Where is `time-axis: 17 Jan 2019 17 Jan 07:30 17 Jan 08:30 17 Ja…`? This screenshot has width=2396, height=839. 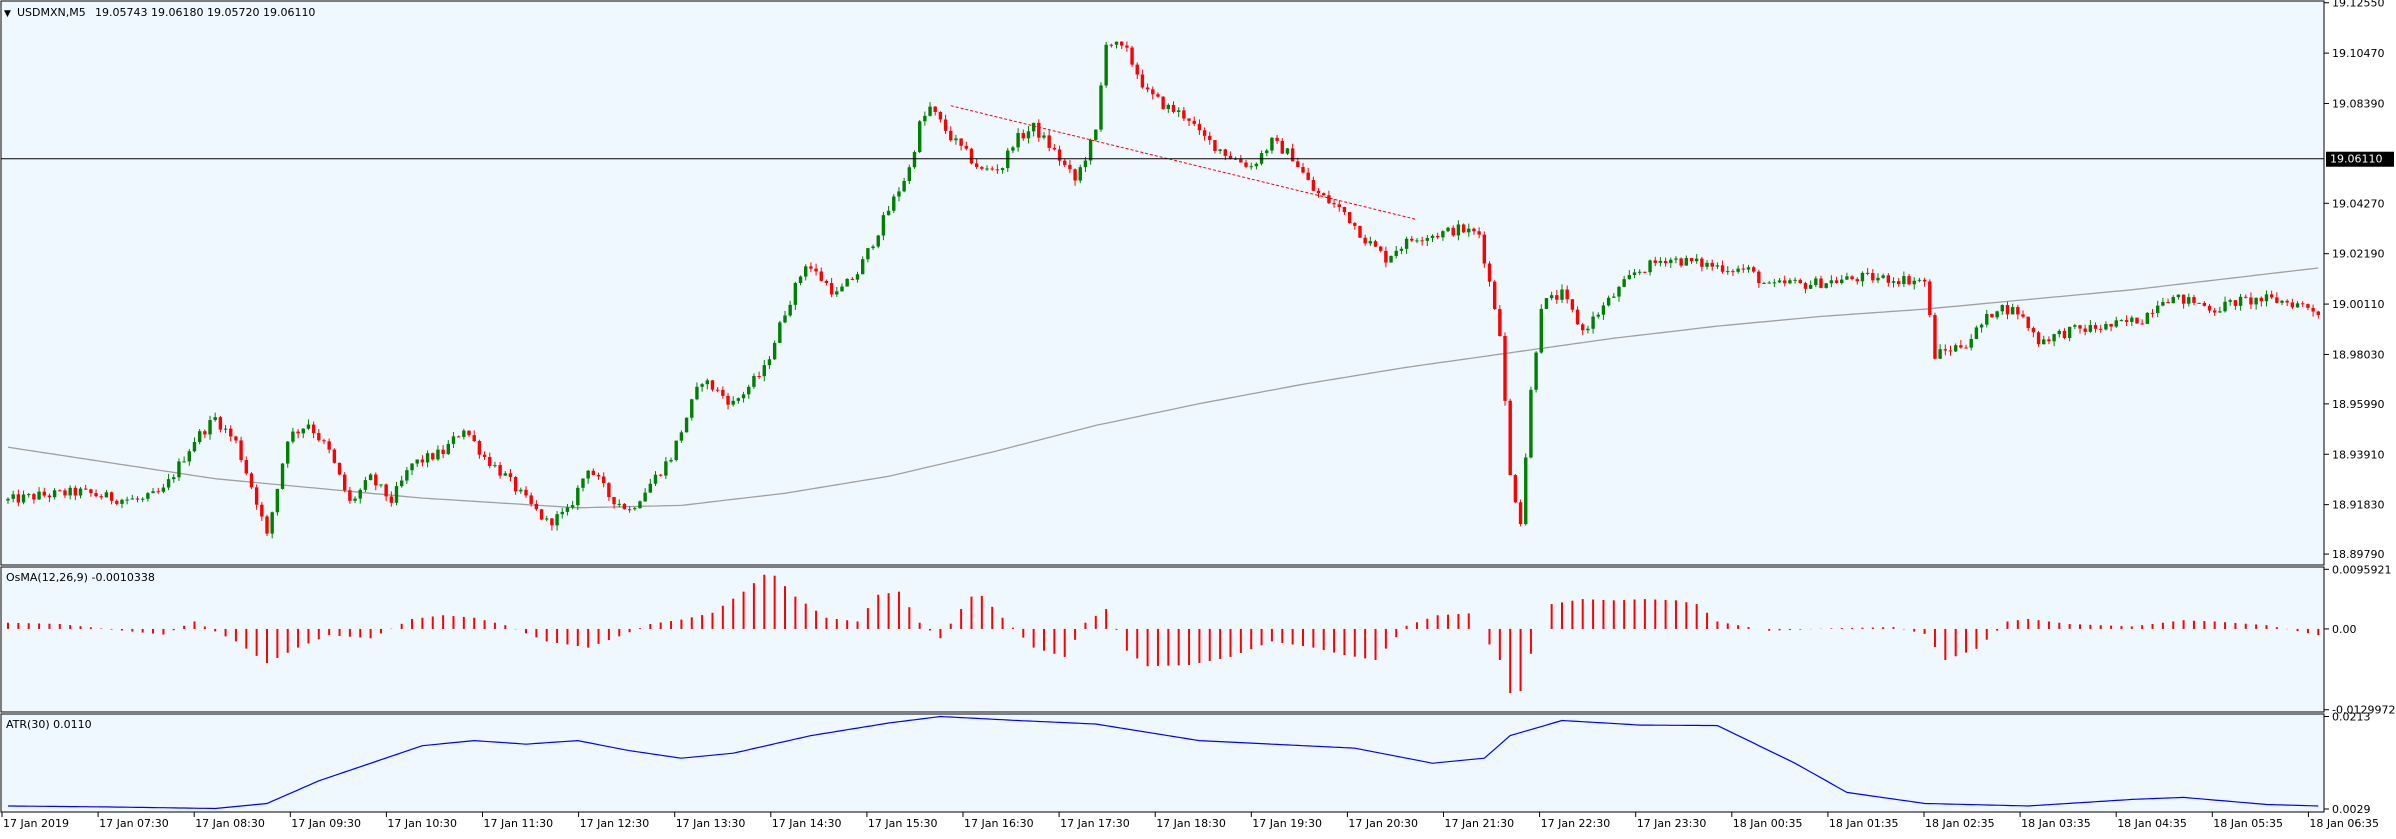 time-axis: 17 Jan 2019 17 Jan 07:30 17 Jan 08:30 17 Ja… is located at coordinates (1190, 821).